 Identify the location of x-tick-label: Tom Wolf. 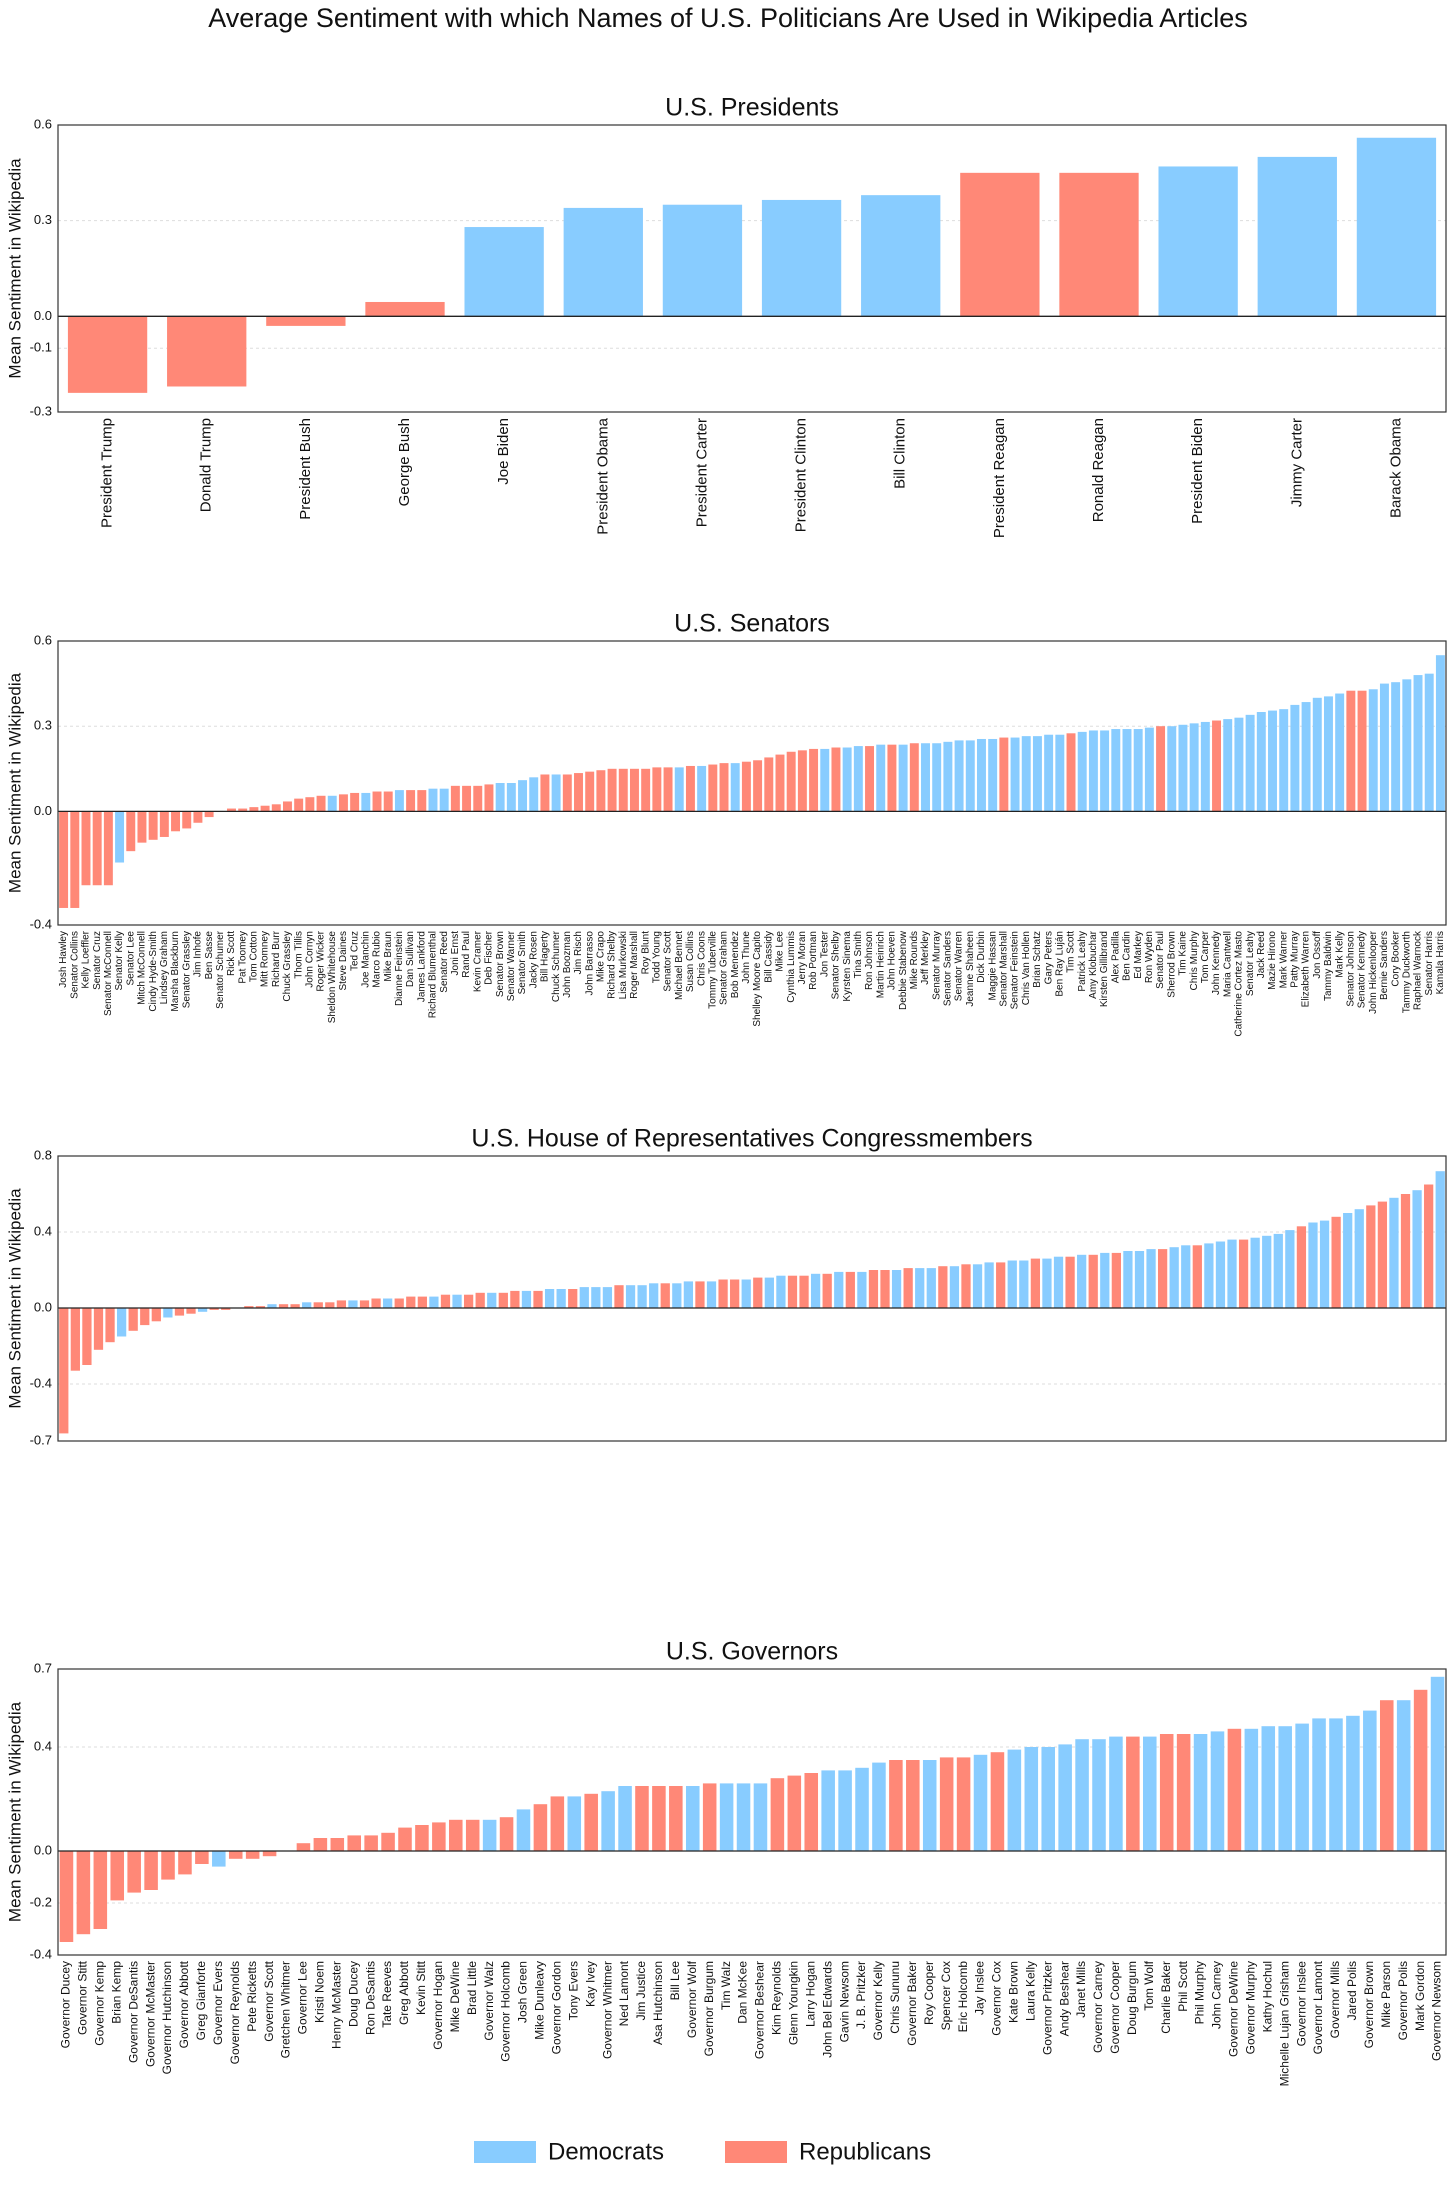
(1149, 1985).